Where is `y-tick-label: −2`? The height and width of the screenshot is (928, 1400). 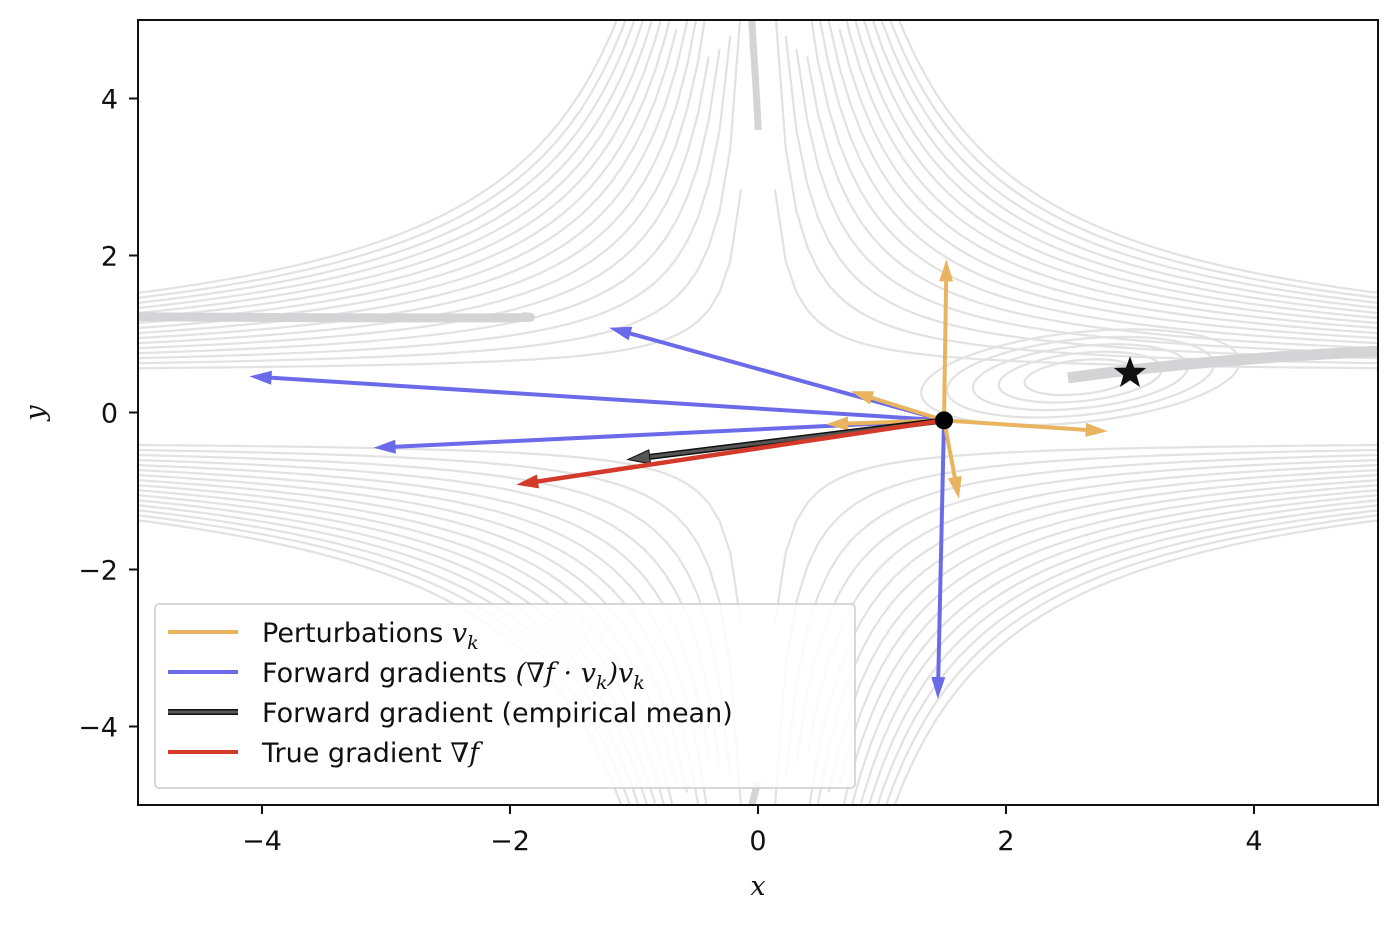 y-tick-label: −2 is located at coordinates (98, 571).